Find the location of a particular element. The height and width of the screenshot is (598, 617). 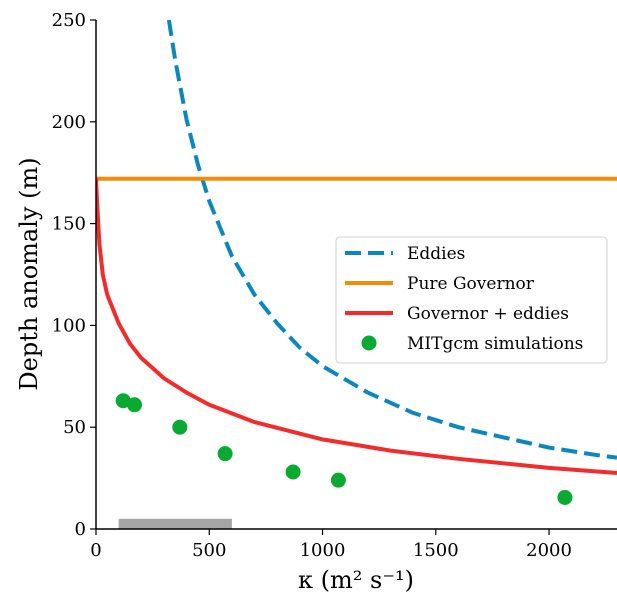

y-axis-title: Depth anomaly (m) is located at coordinates (29, 273).